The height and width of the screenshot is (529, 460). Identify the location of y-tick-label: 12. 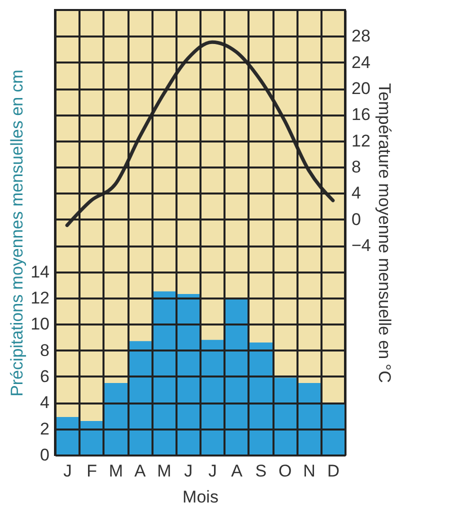
(40, 298).